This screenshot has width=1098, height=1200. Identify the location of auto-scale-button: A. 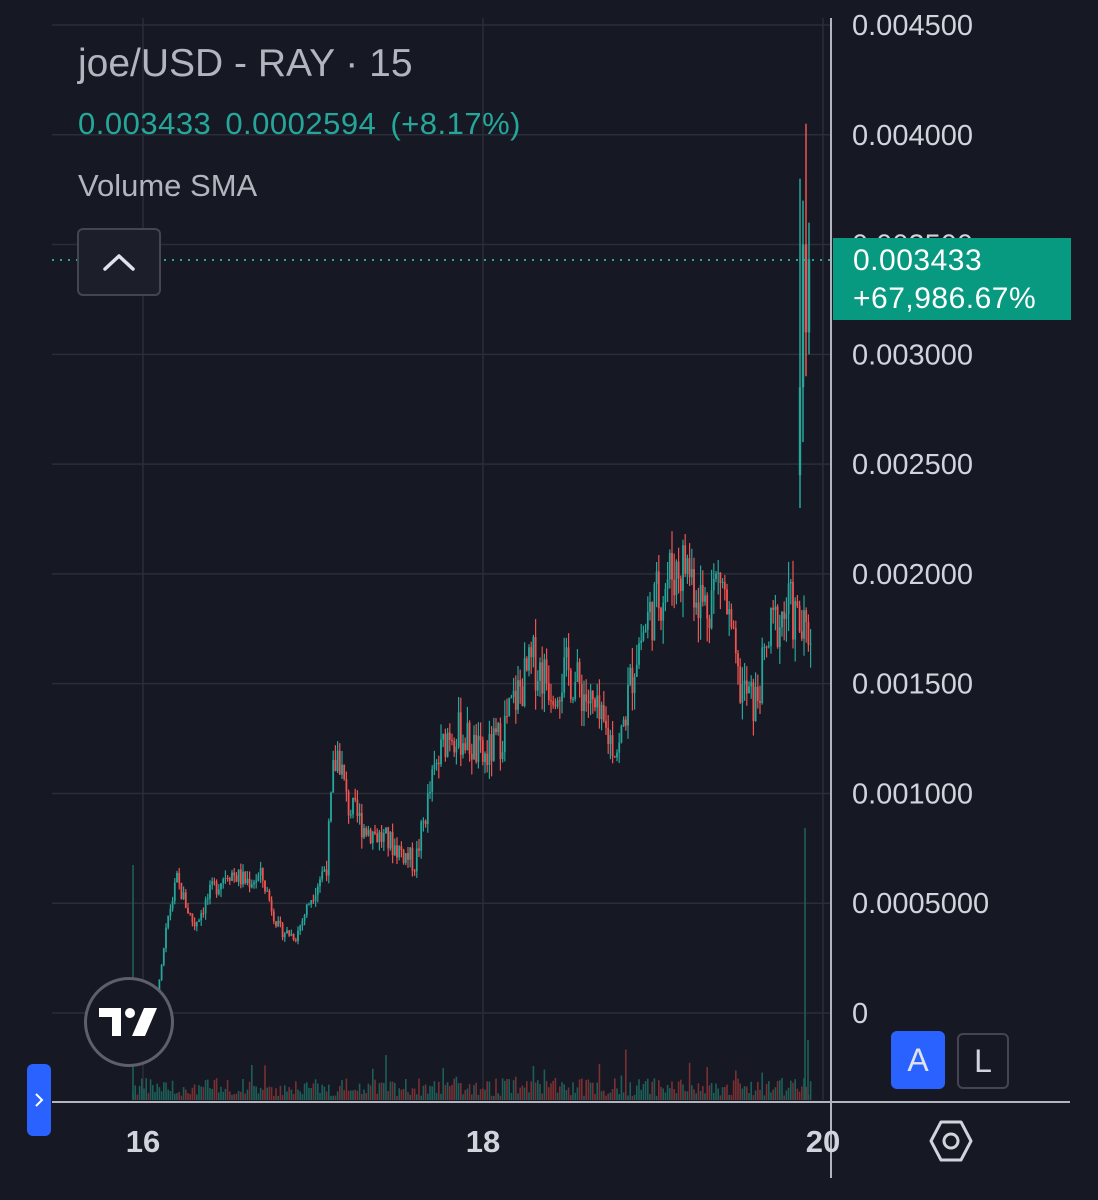
(918, 1060).